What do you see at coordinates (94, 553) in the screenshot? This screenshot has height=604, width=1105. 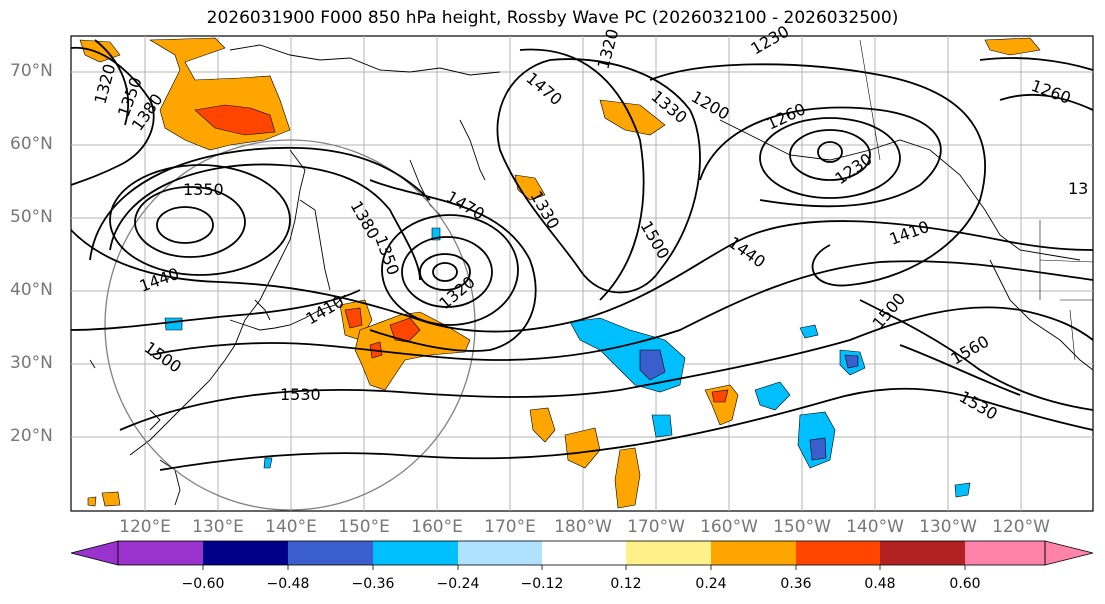 I see `colorbar-arrow-left` at bounding box center [94, 553].